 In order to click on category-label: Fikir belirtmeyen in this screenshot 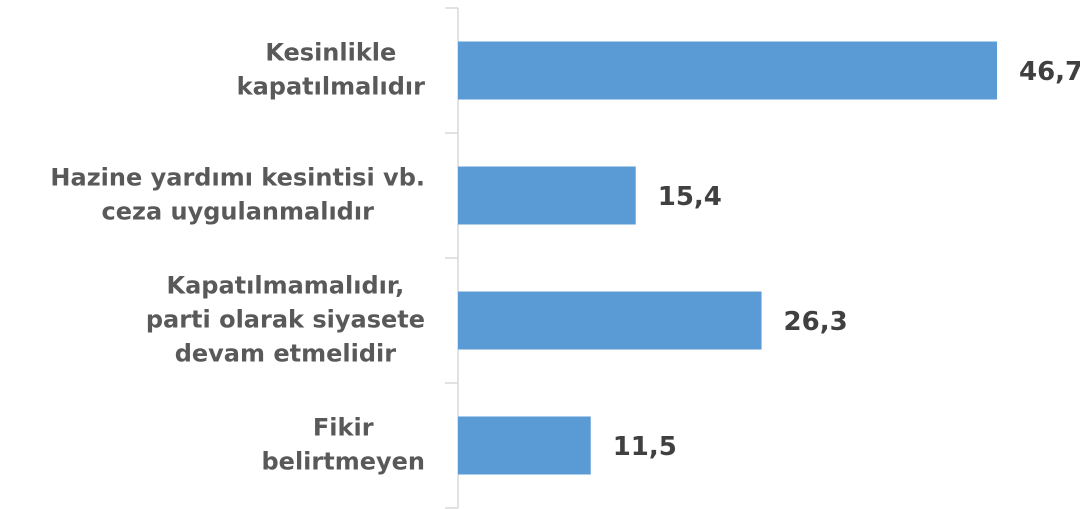, I will do `click(343, 445)`.